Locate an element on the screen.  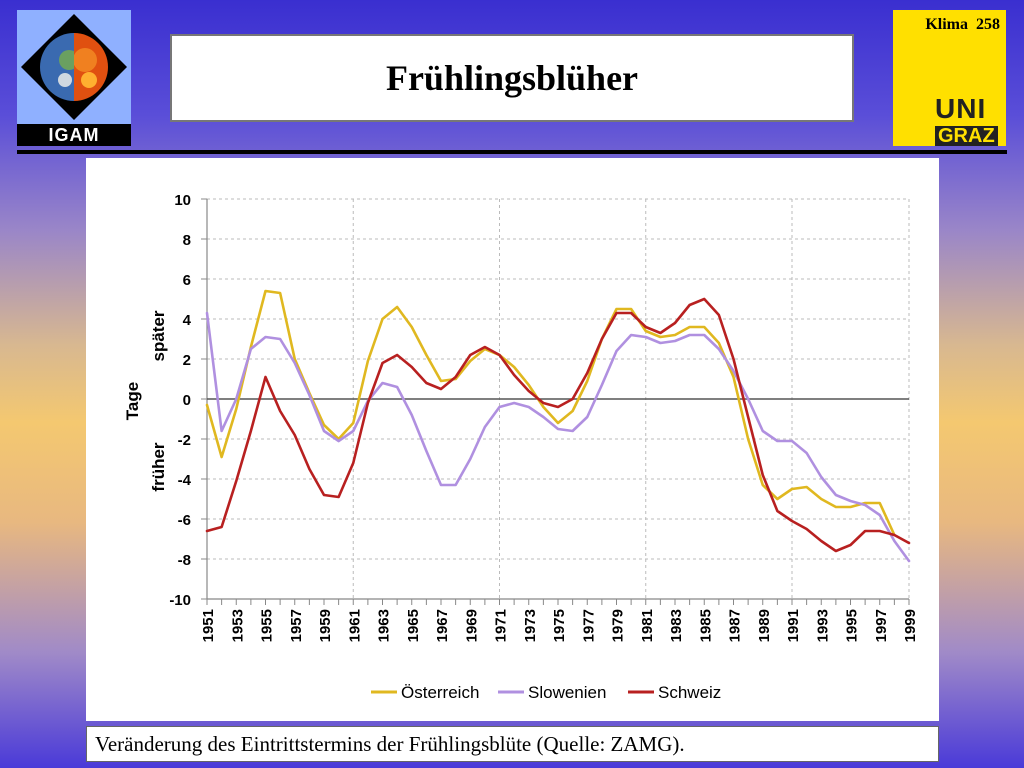
page-title: Frühlingsblüher is located at coordinates (512, 78).